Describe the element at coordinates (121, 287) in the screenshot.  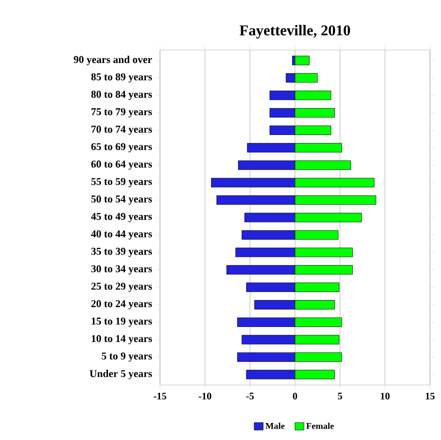
I see `y-tick-label: 25 to 29 years` at that location.